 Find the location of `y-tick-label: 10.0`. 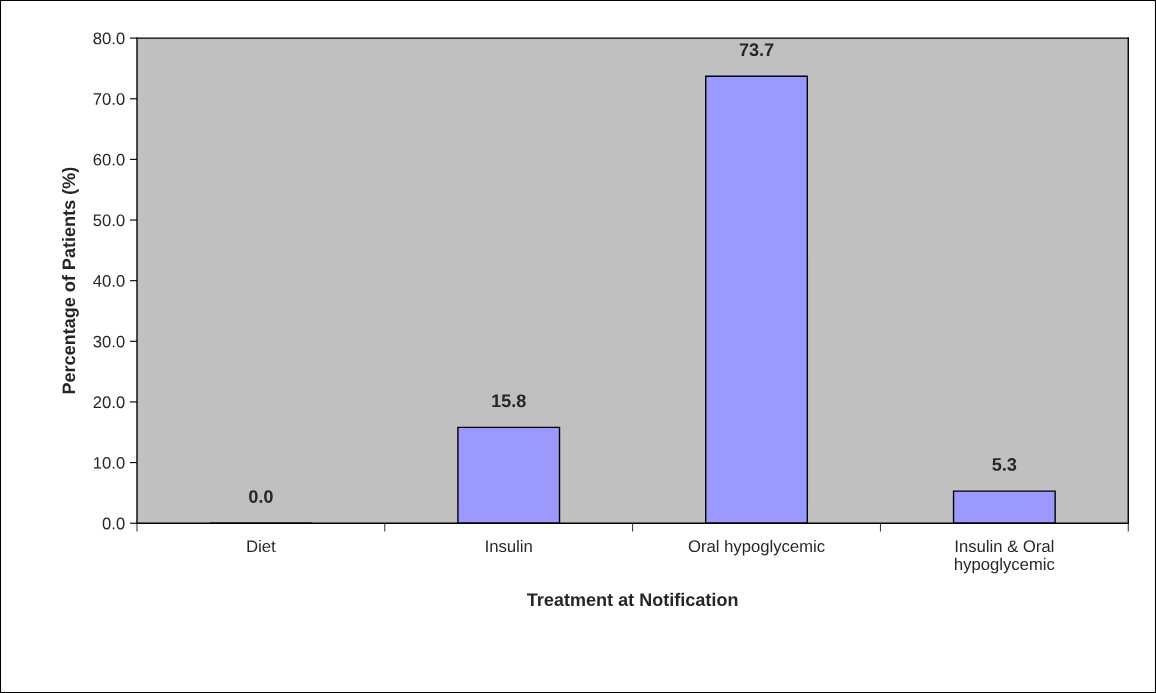

y-tick-label: 10.0 is located at coordinates (109, 462).